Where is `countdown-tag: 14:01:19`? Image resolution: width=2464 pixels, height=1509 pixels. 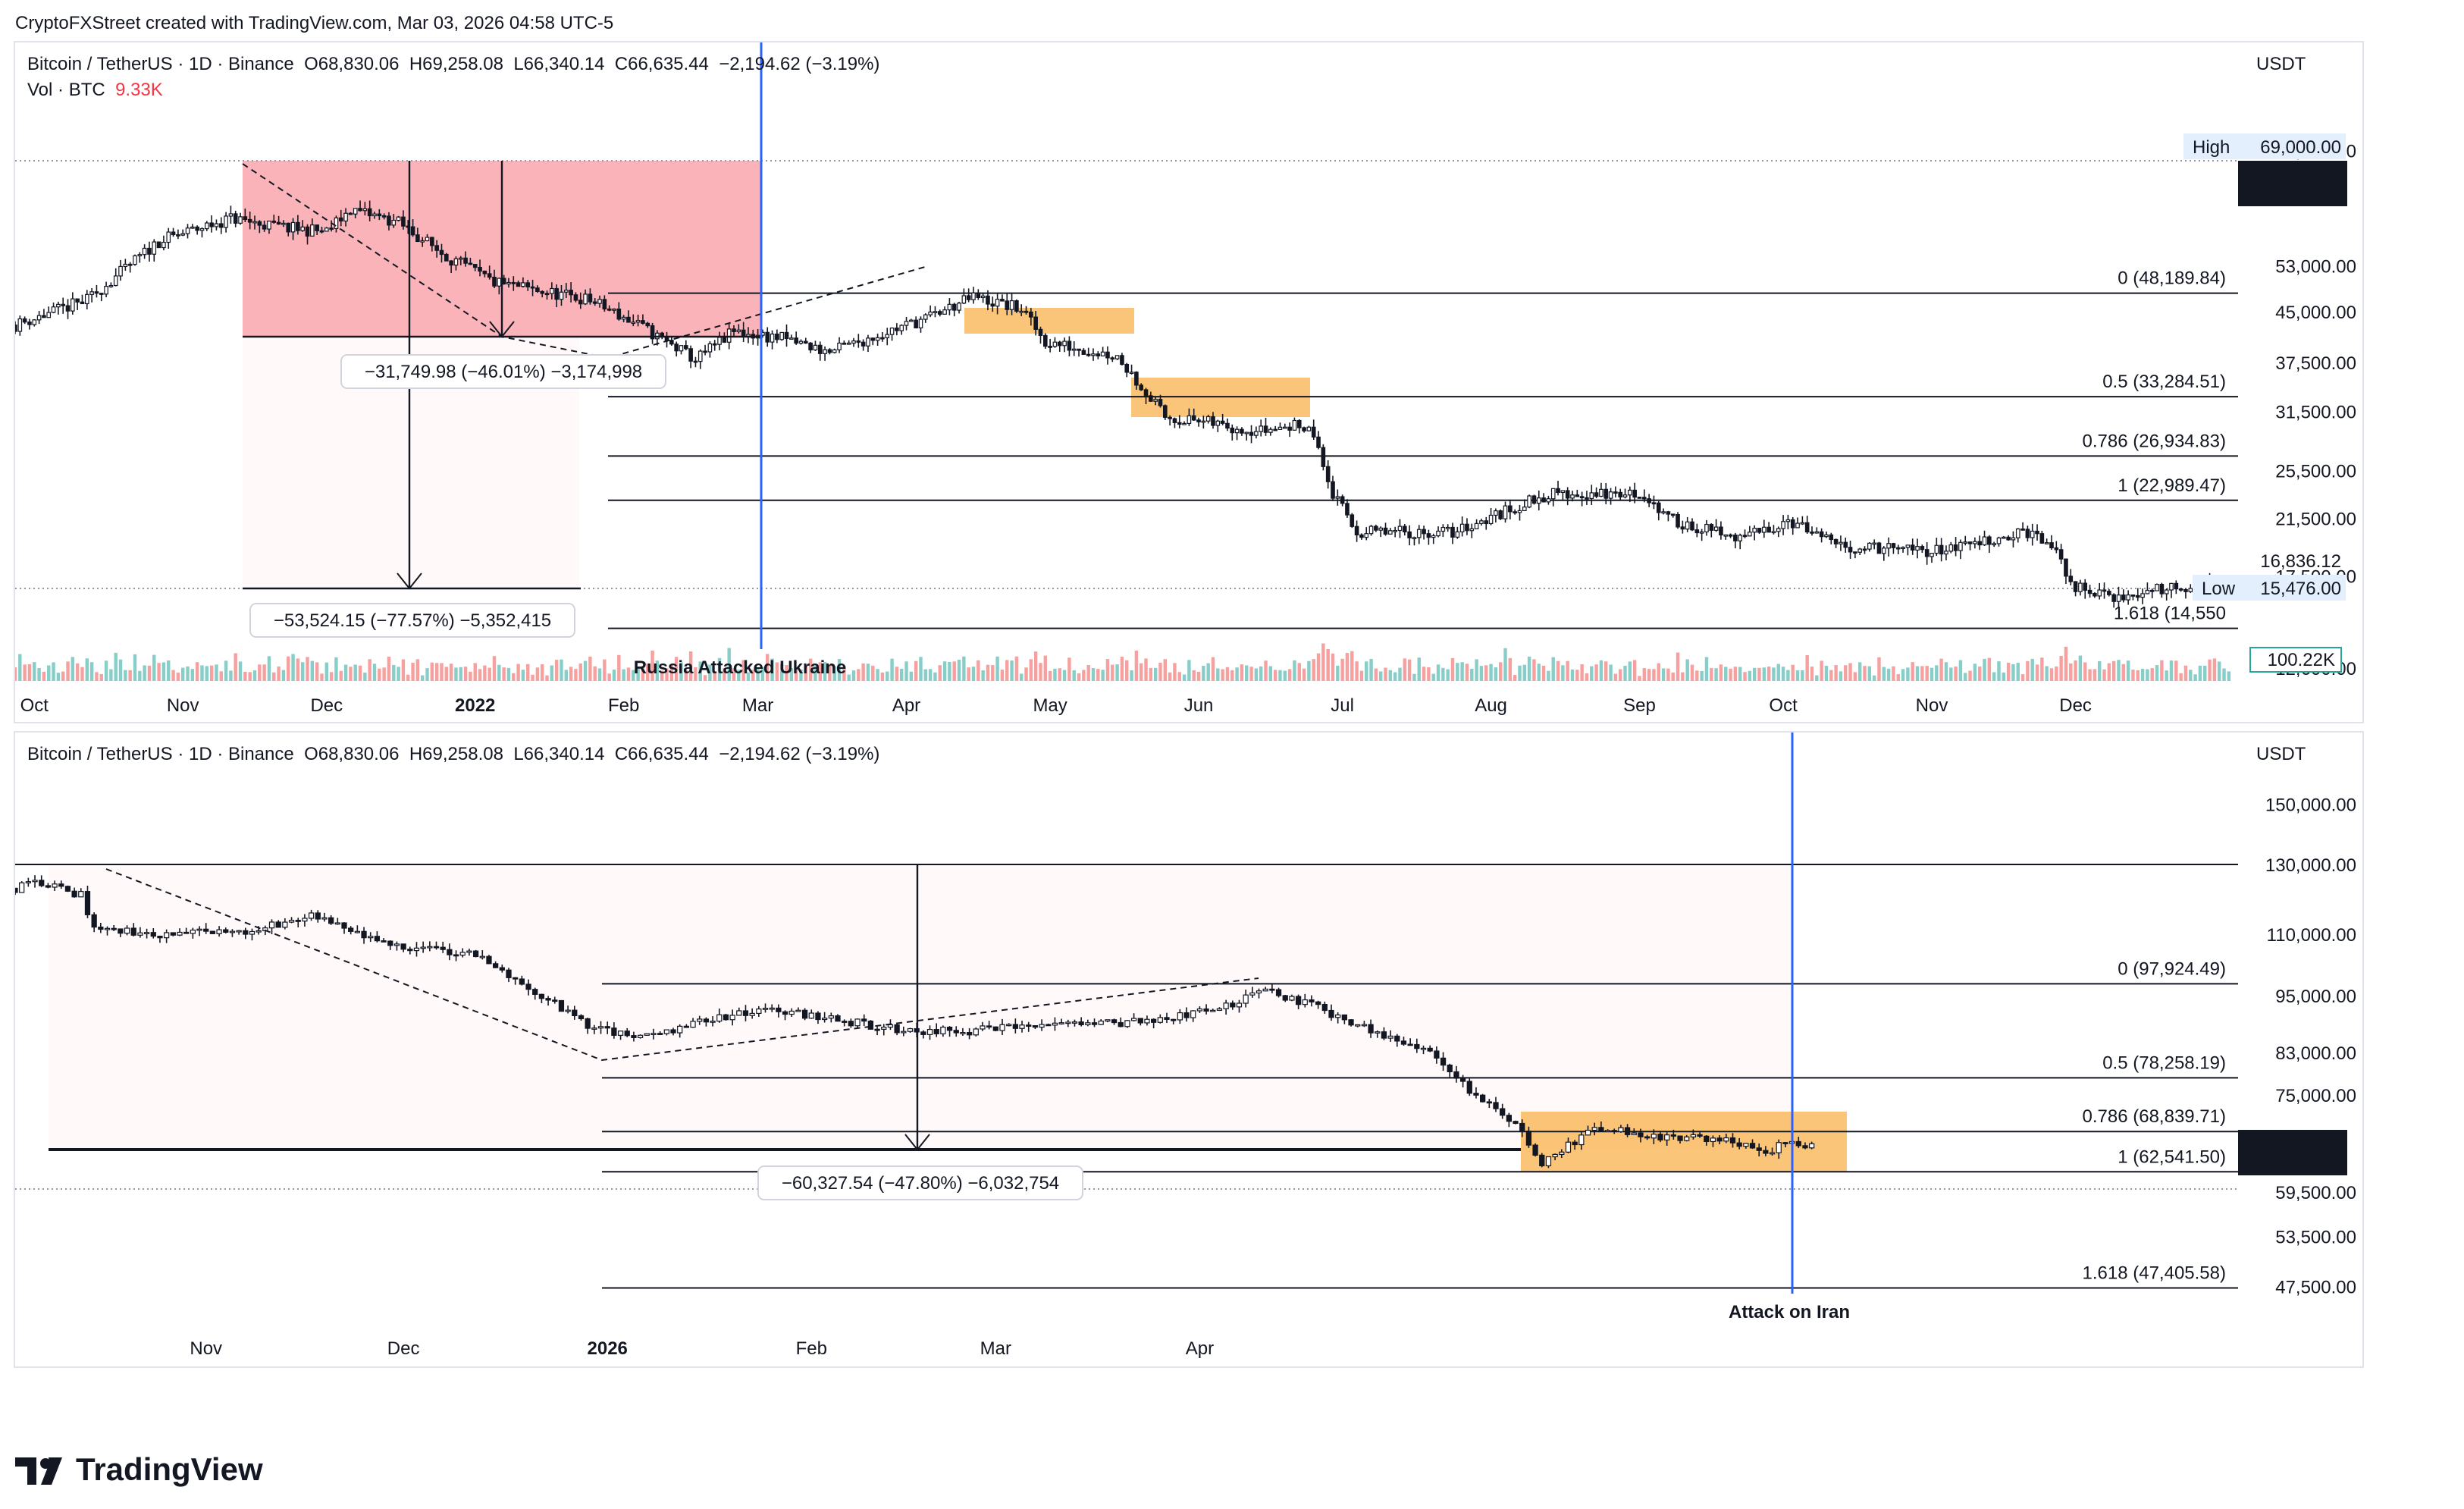 countdown-tag: 14:01:19 is located at coordinates (2300, 1162).